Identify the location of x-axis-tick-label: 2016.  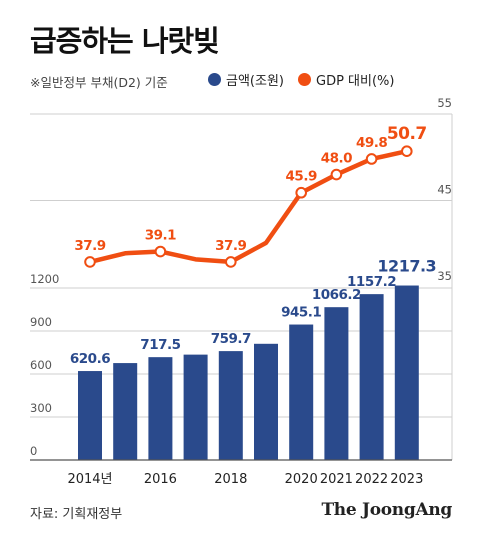
(160, 479).